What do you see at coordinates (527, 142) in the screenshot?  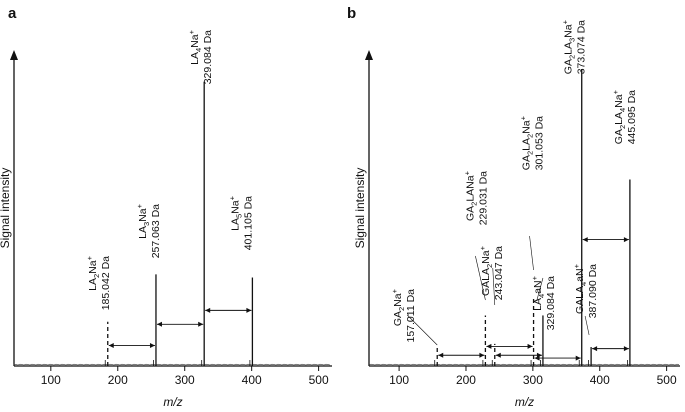 I see `peak-label-3: GA2​LA2​Na+​` at bounding box center [527, 142].